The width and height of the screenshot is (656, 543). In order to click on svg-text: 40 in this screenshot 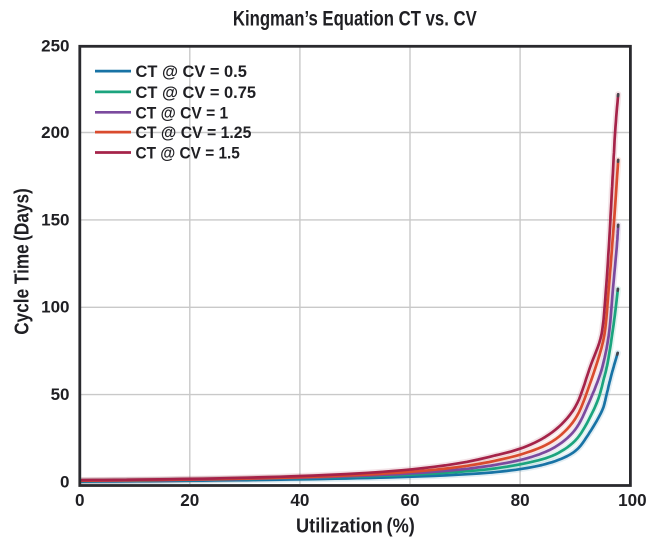, I will do `click(299, 500)`.